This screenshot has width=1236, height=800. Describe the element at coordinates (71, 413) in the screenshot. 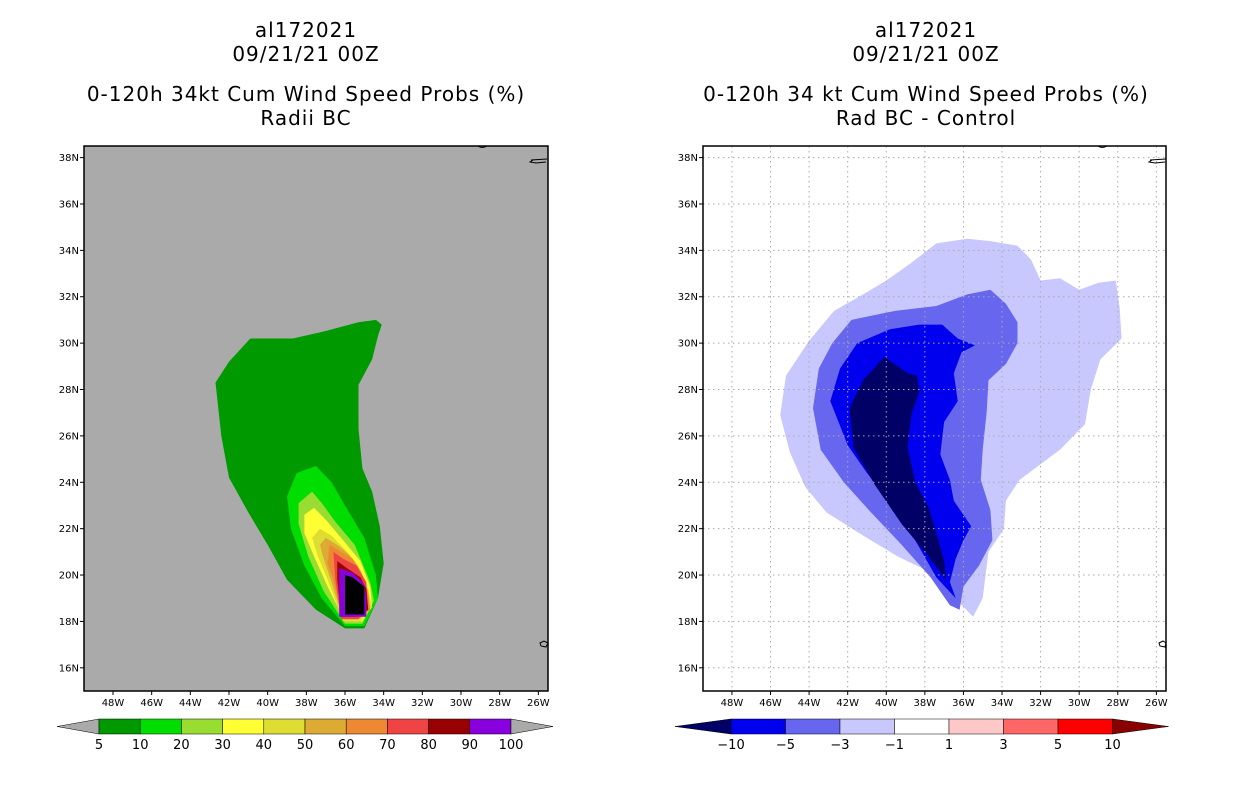

I see `left-y-axis: 38N 36N 34N 32N 30N 28N 26N 24N 22N 20N 18N 16N` at that location.